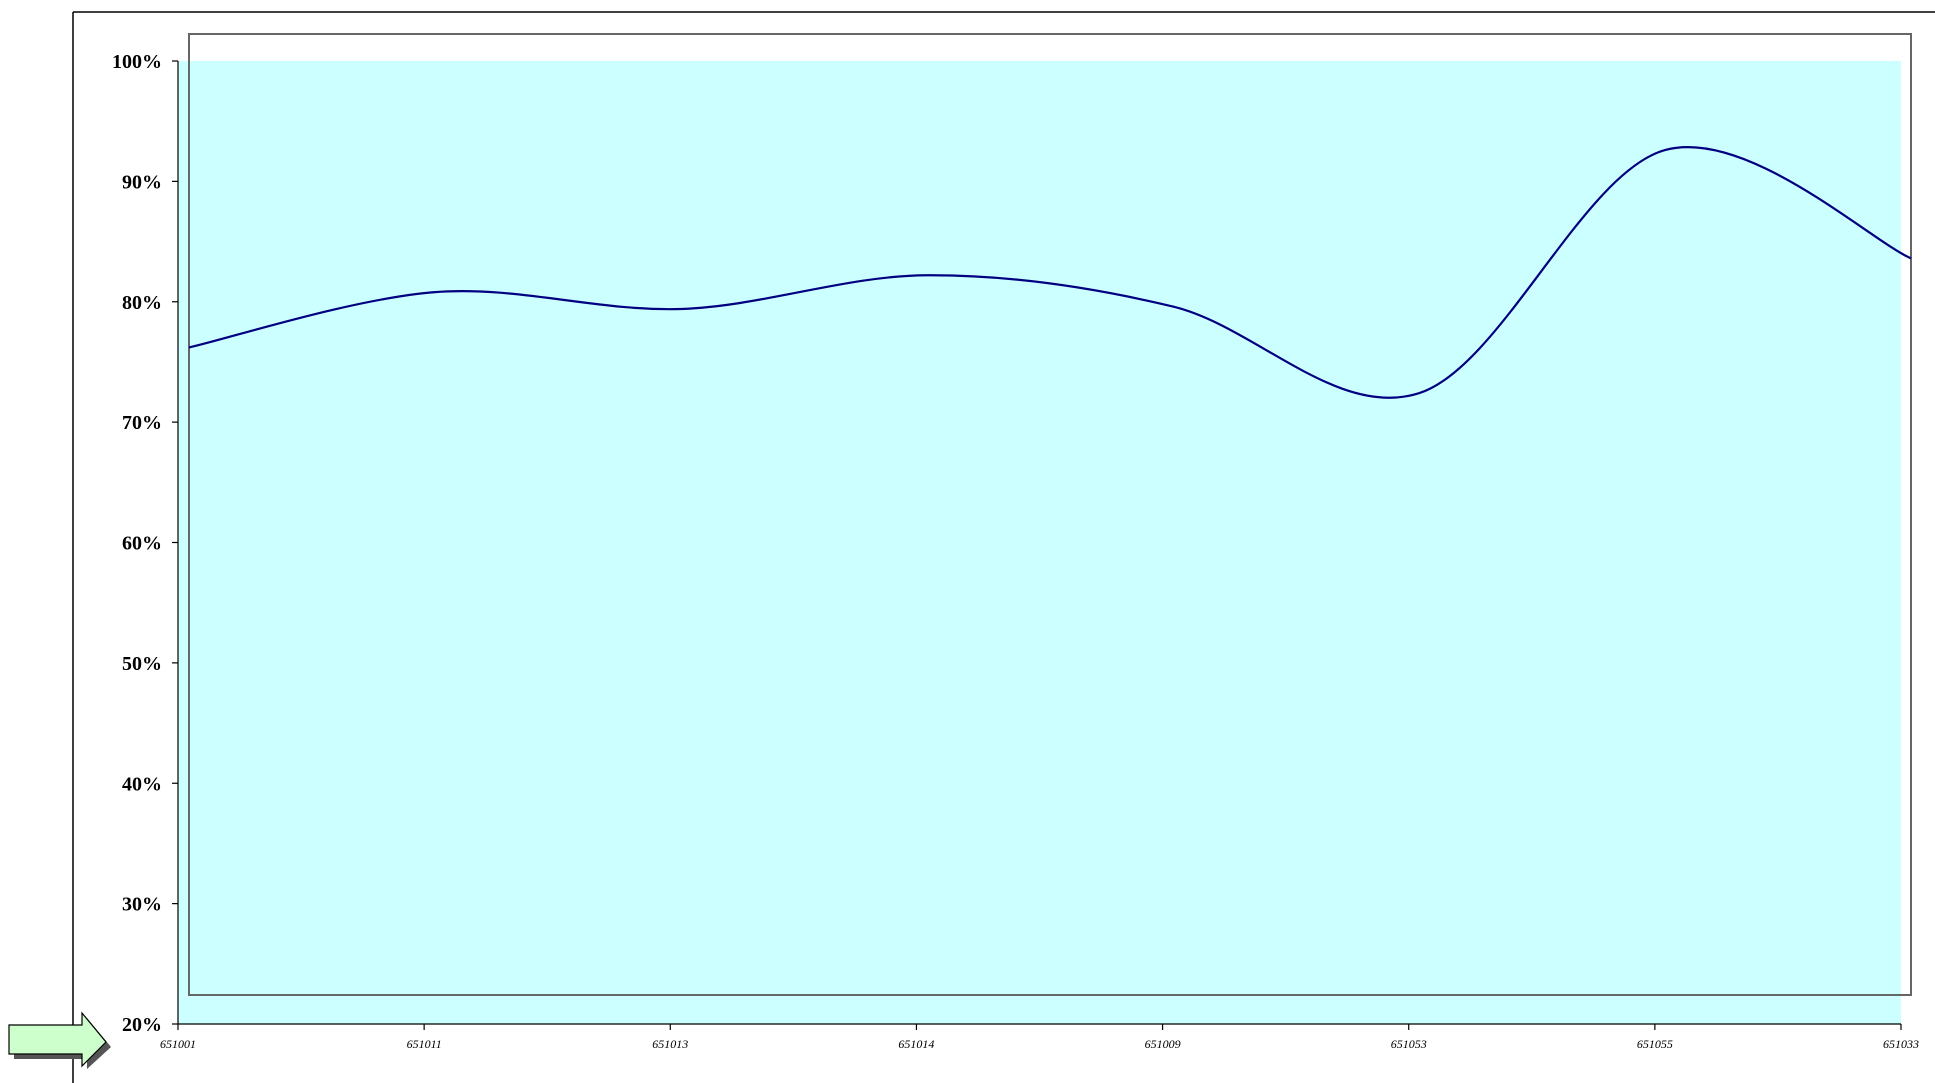  Describe the element at coordinates (424, 1044) in the screenshot. I see `x-tick-label: 651011` at that location.